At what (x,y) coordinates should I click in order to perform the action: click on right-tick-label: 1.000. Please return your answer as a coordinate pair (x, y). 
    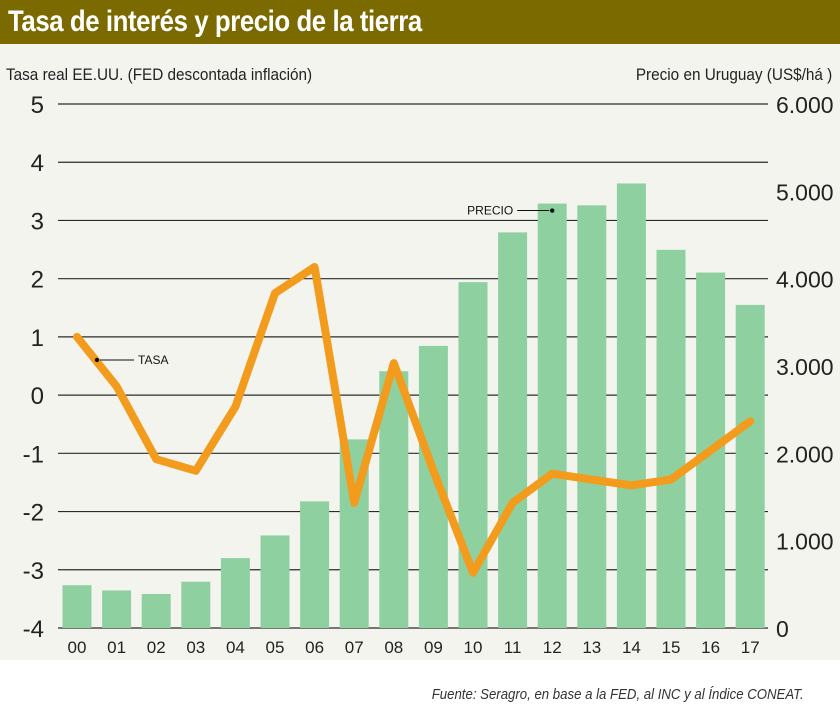
    Looking at the image, I should click on (805, 542).